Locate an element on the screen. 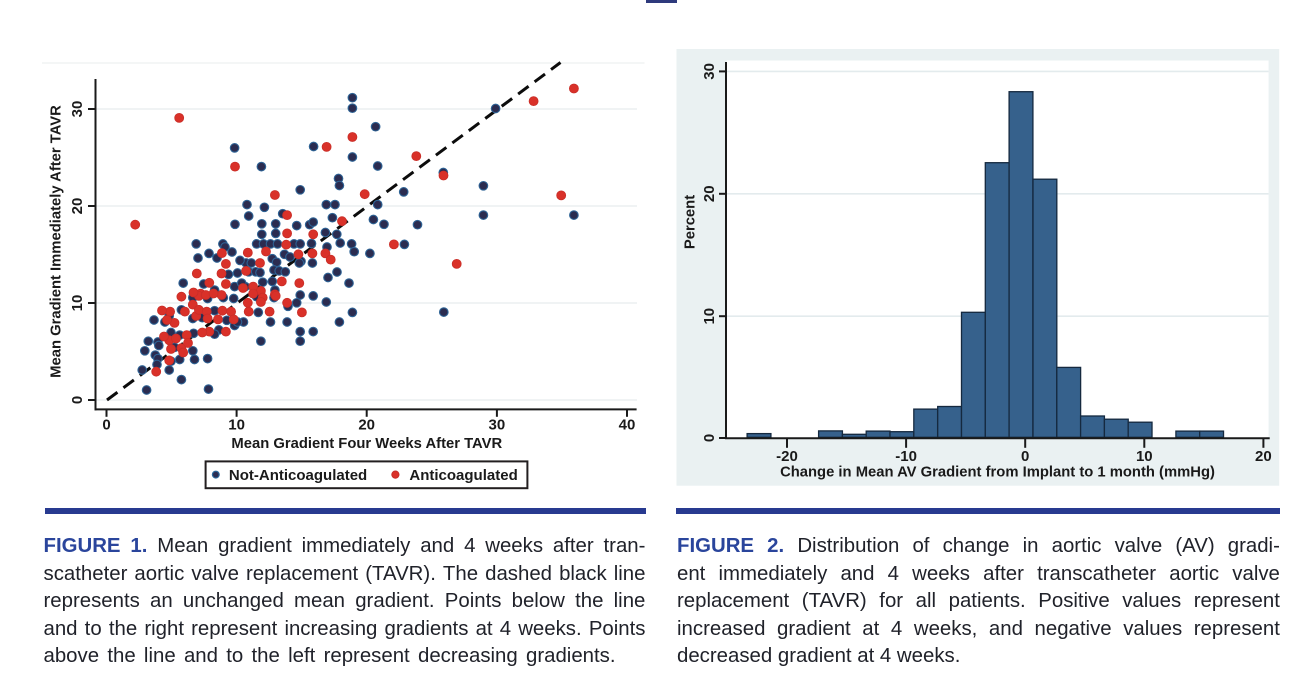  svg-text: Not-Anticoagulated is located at coordinates (298, 475).